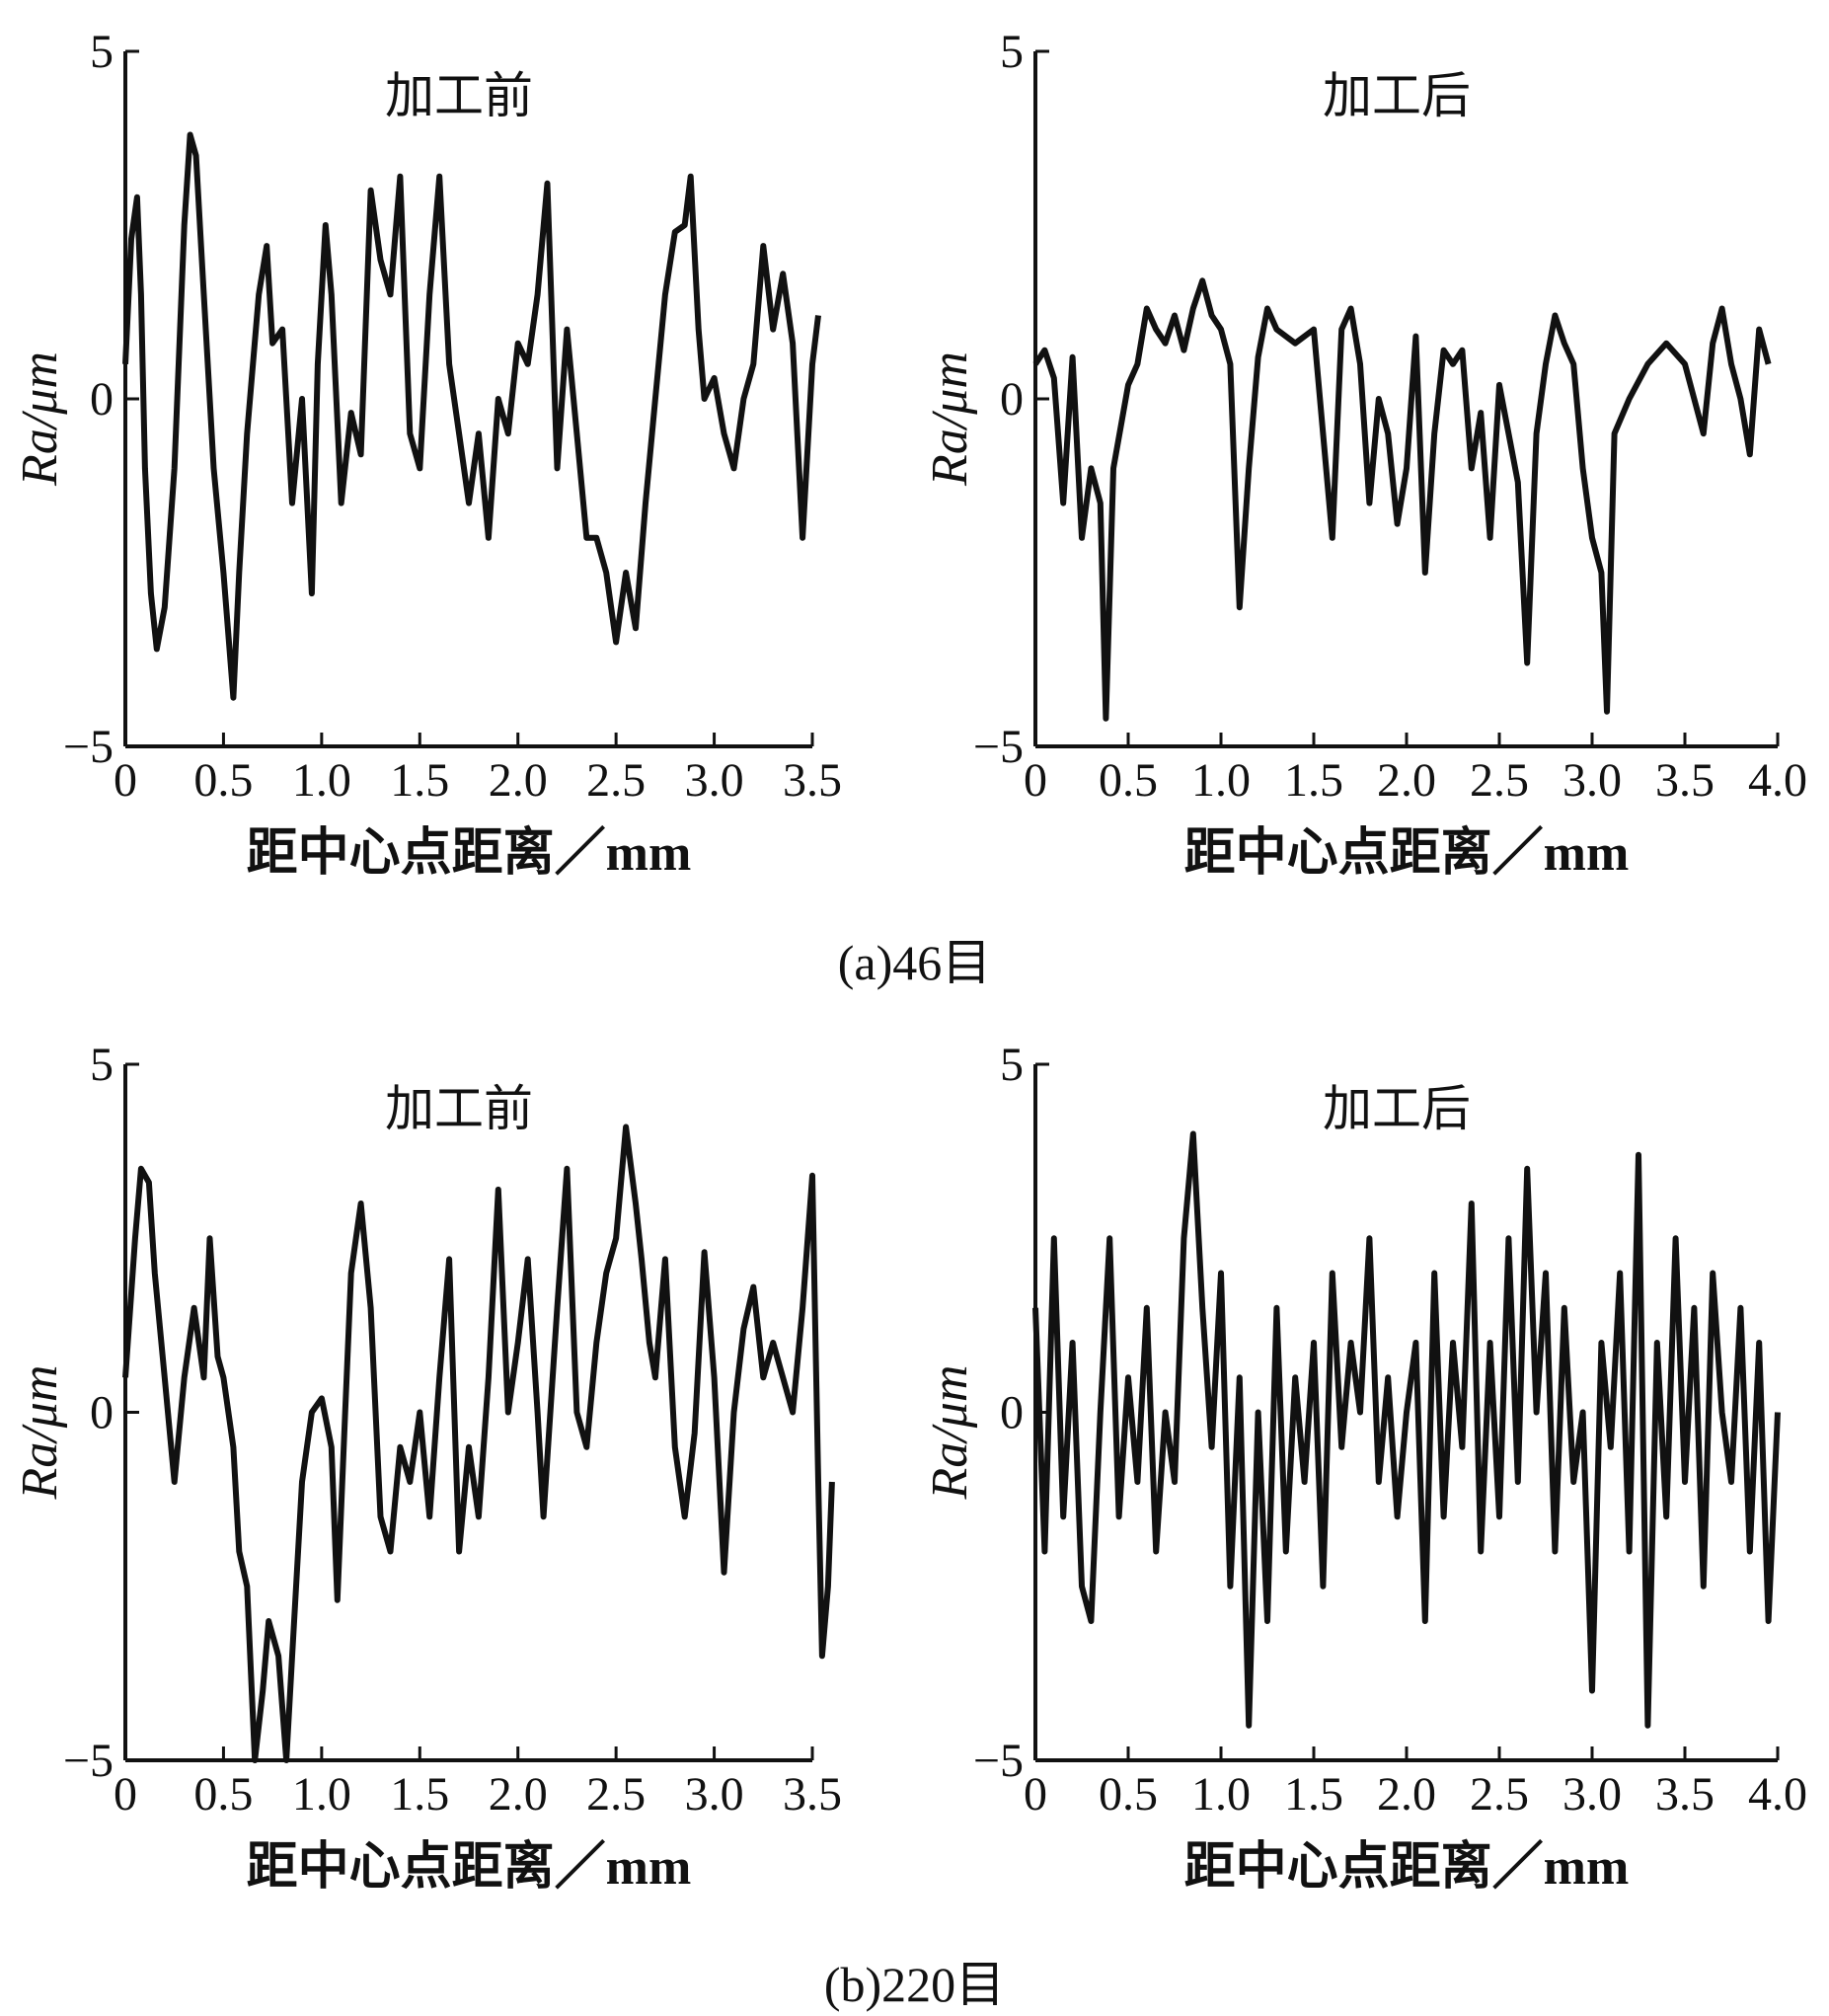  I want to click on caption-b: (b)220目, so click(914, 1984).